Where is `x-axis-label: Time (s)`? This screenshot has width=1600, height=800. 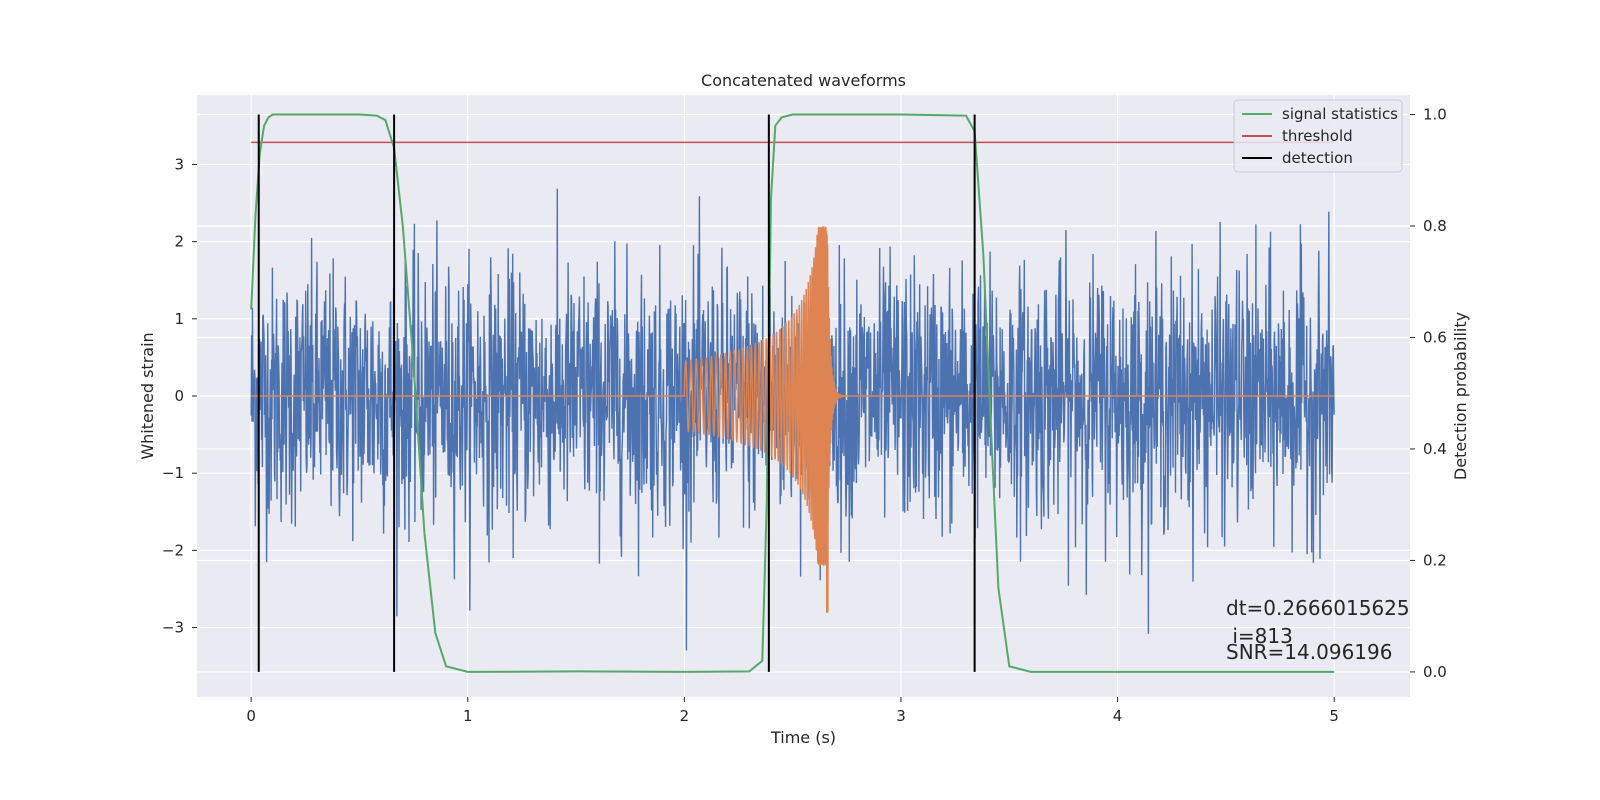 x-axis-label: Time (s) is located at coordinates (803, 737).